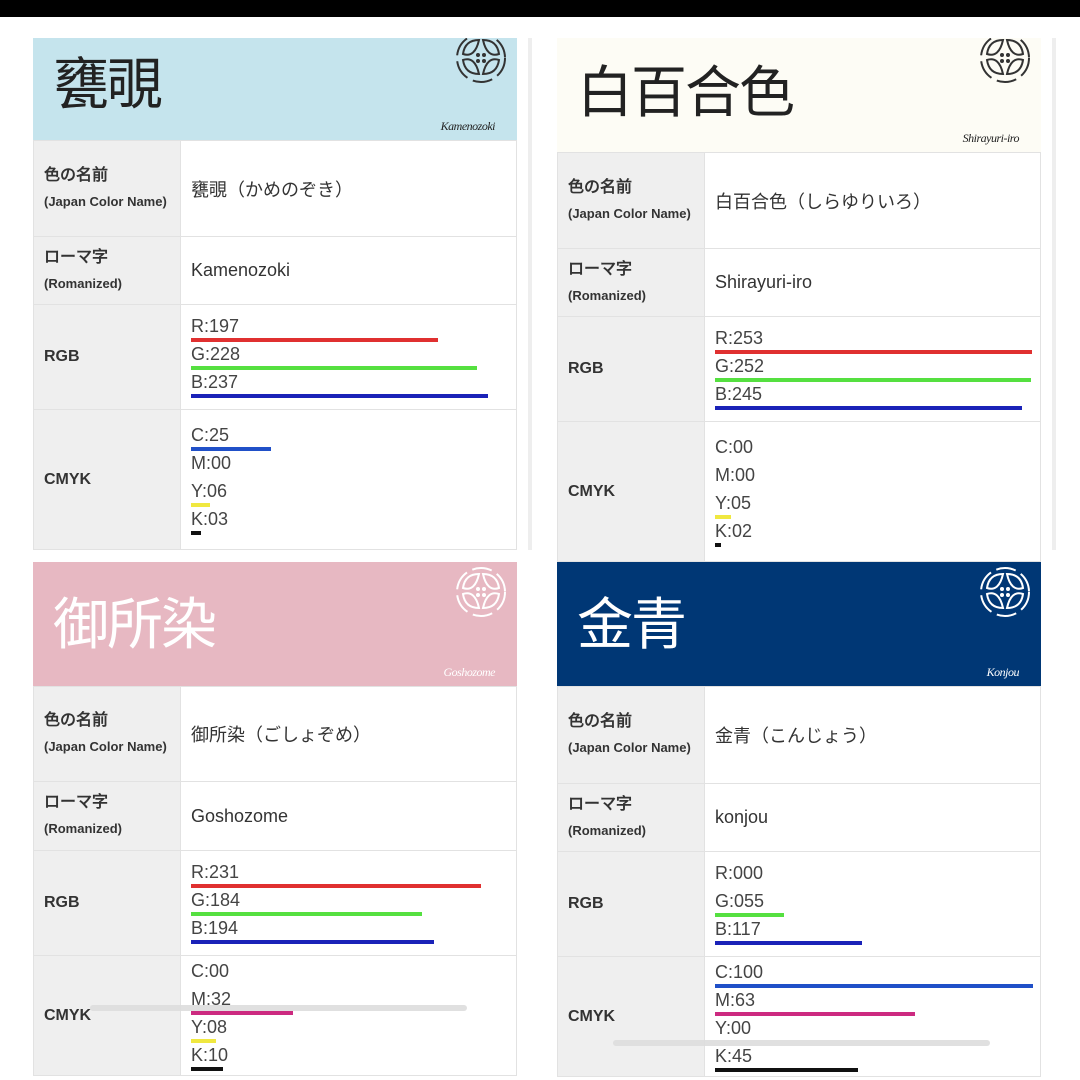 The height and width of the screenshot is (1080, 1080). What do you see at coordinates (739, 971) in the screenshot?
I see `cmyk-value: C:100` at bounding box center [739, 971].